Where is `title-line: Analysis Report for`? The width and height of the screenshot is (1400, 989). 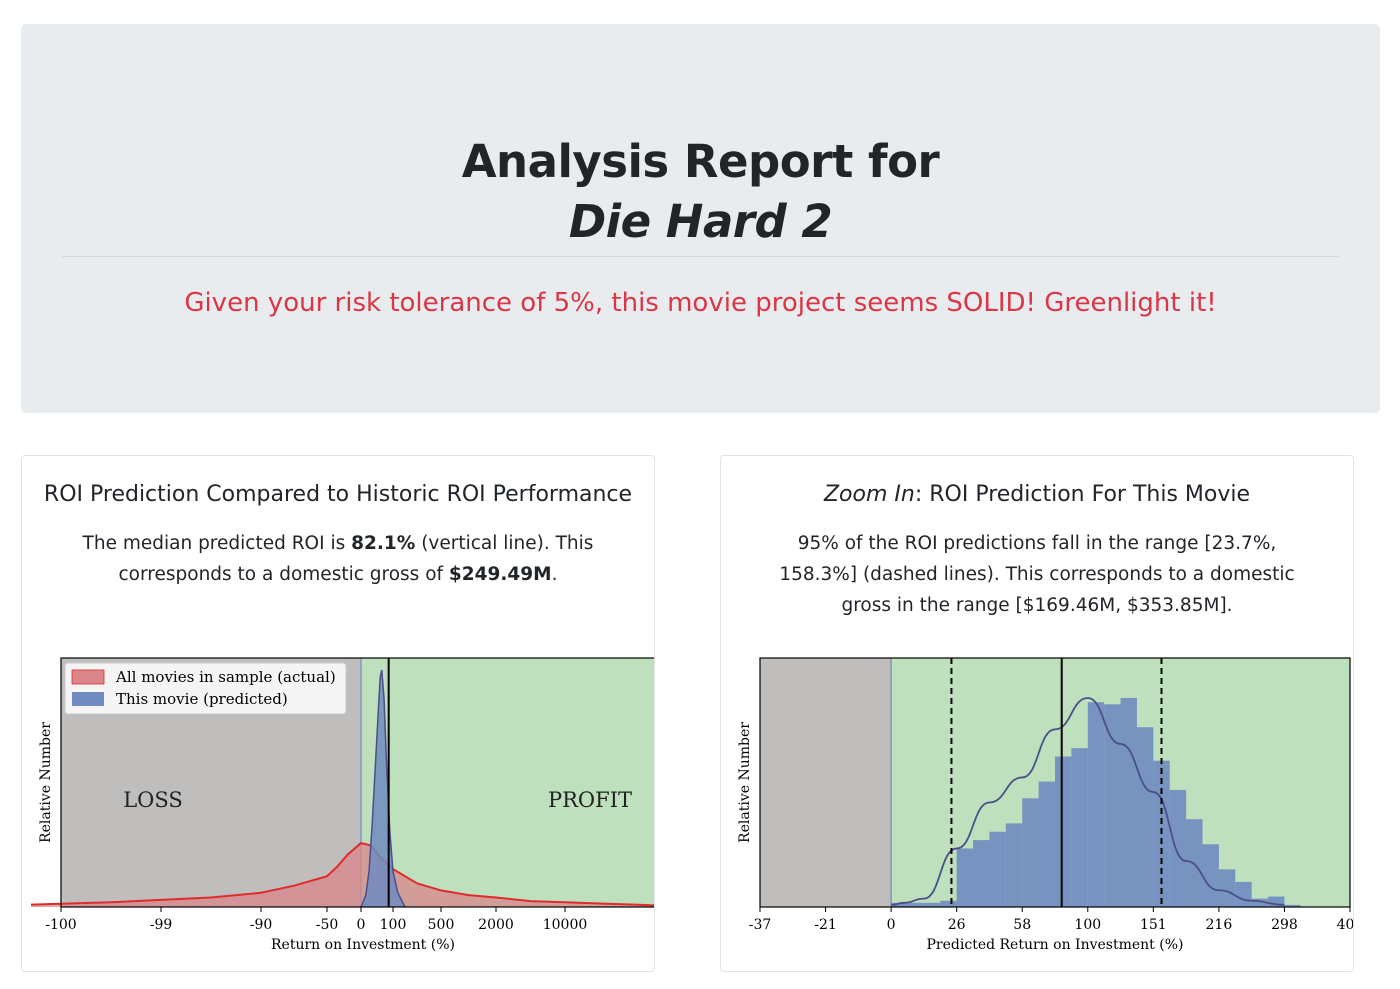
title-line: Analysis Report for is located at coordinates (700, 161).